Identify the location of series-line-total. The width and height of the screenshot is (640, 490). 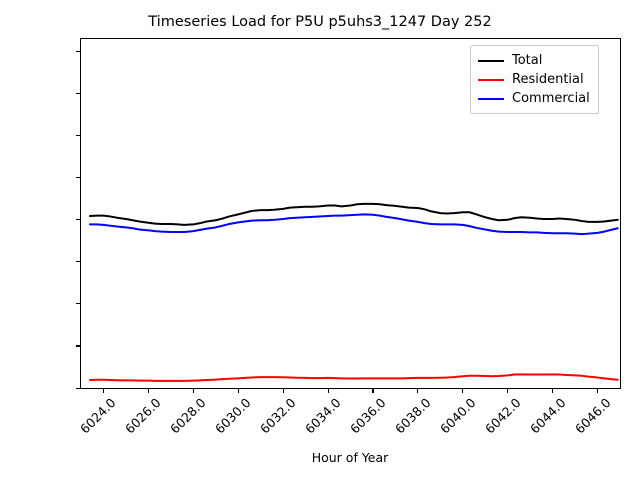
(353, 214).